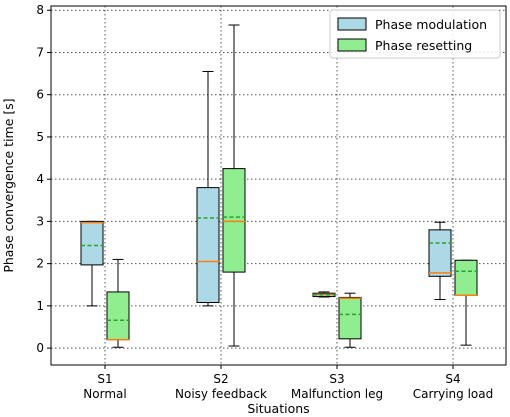 The image size is (510, 417). Describe the element at coordinates (452, 379) in the screenshot. I see `x-tick-label-code: S4` at that location.